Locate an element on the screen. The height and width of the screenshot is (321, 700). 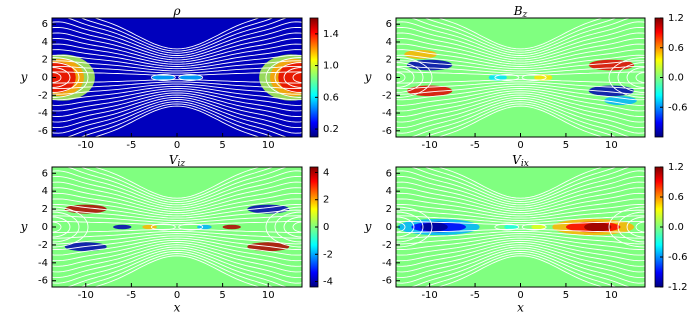
x-tick-label: -10 is located at coordinates (86, 295).